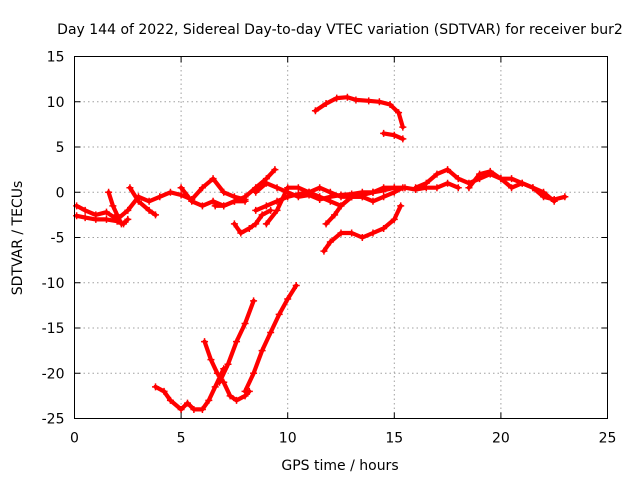  What do you see at coordinates (53, 329) in the screenshot?
I see `y-tick-label: -15` at bounding box center [53, 329].